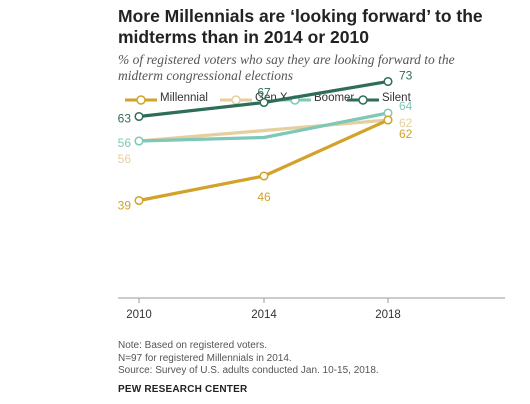 This screenshot has width=530, height=404. I want to click on legend-swatch-silent, so click(363, 100).